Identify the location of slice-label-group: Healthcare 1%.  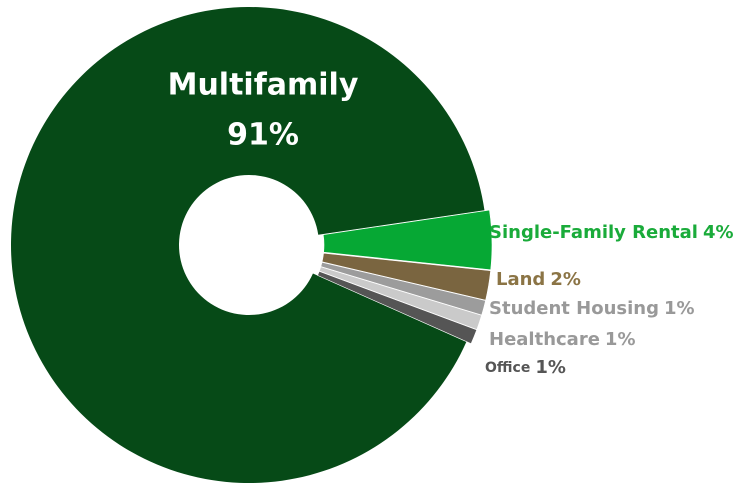
(562, 339).